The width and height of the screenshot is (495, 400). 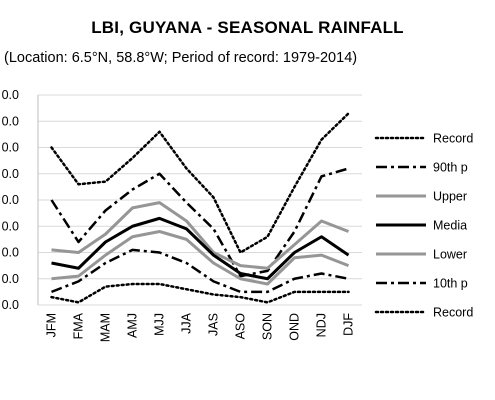 I want to click on x-tick-label: JJA, so click(x=187, y=323).